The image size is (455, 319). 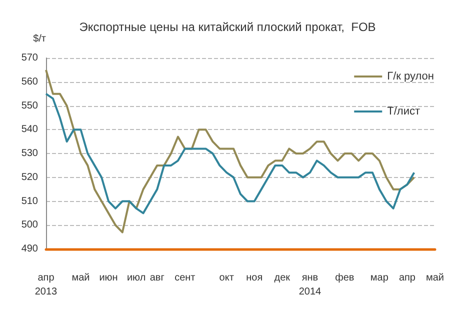 What do you see at coordinates (108, 278) in the screenshot?
I see `x-tick-label: июн` at bounding box center [108, 278].